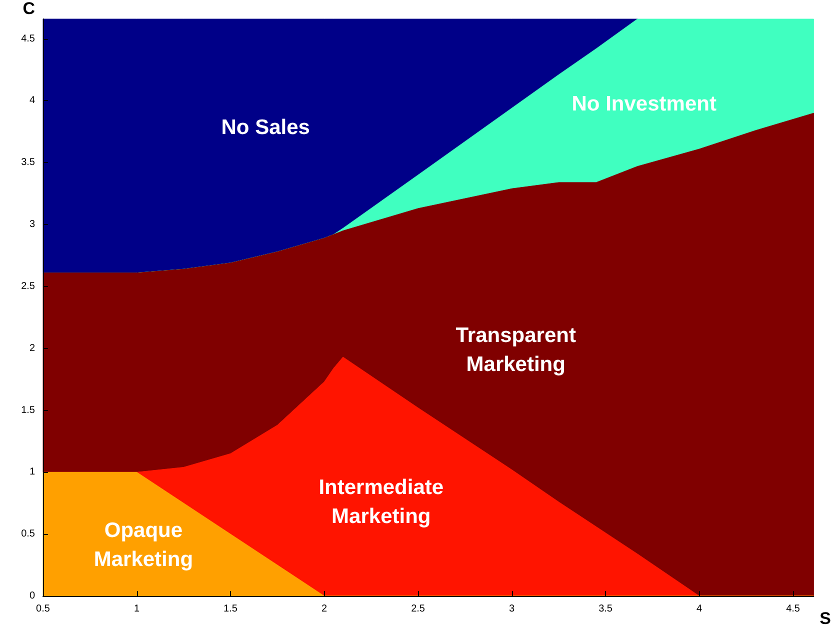  I want to click on x-axis-title: S, so click(826, 618).